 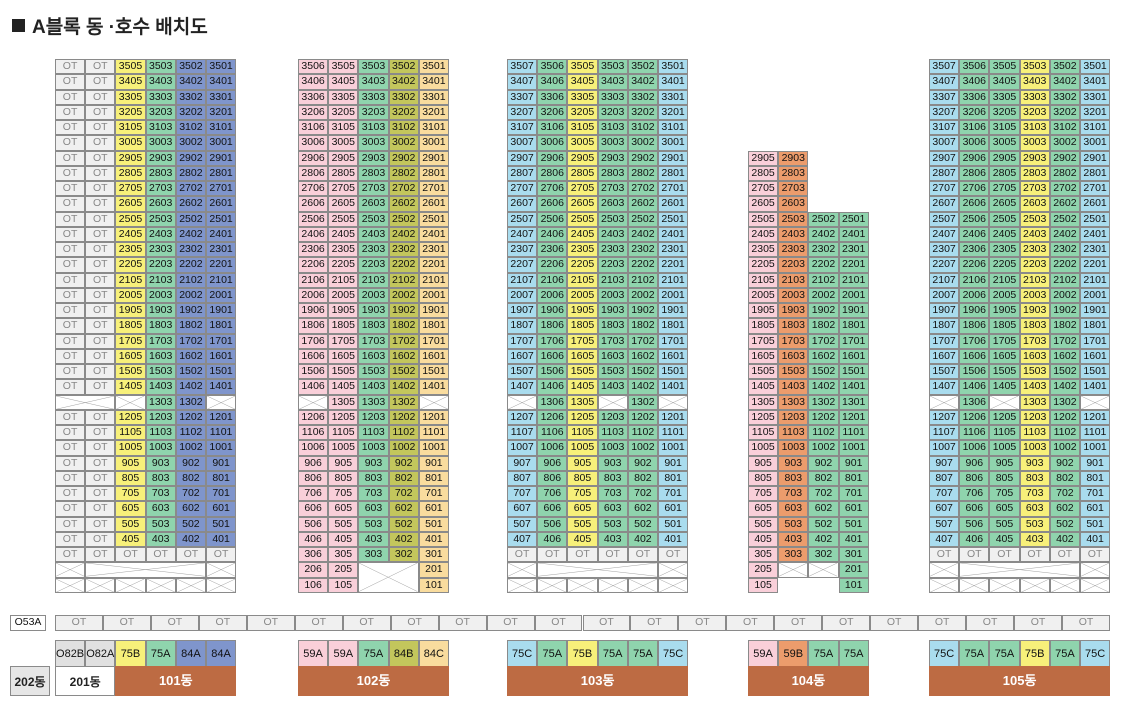 What do you see at coordinates (974, 128) in the screenshot?
I see `unit-cell: 3106` at bounding box center [974, 128].